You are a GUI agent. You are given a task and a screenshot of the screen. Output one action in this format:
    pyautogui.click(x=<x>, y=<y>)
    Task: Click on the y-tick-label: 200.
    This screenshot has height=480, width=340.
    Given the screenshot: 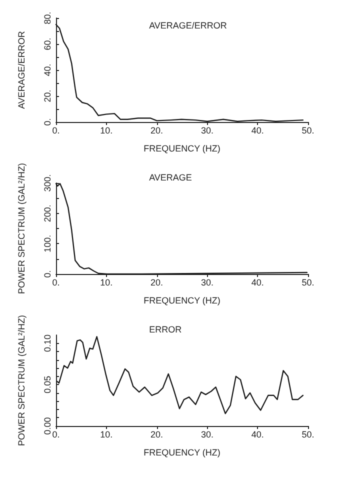 What is the action you would take?
    pyautogui.click(x=47, y=213)
    